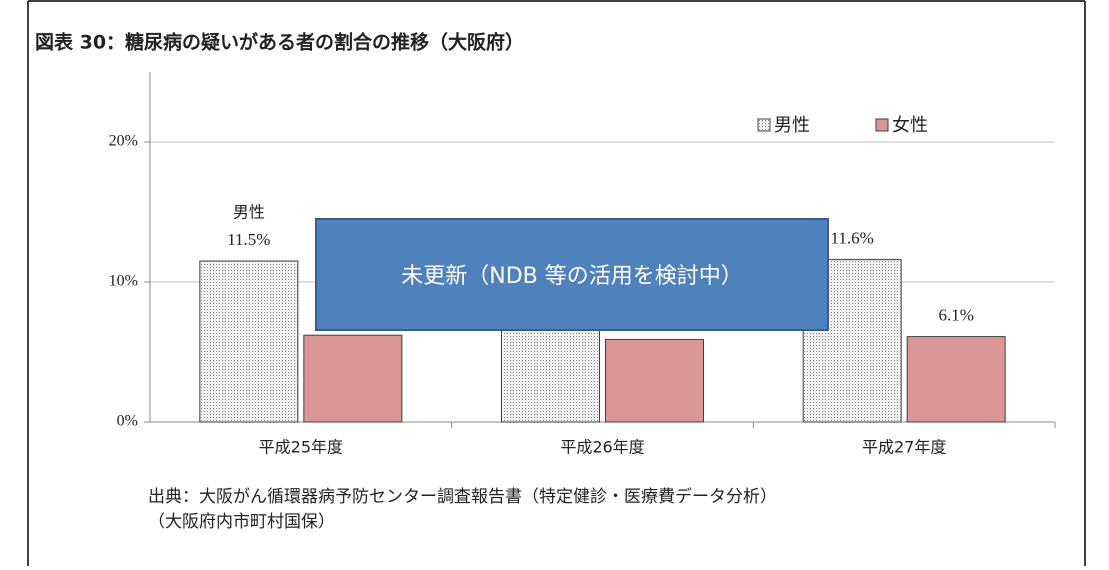 Image resolution: width=1109 pixels, height=570 pixels. Describe the element at coordinates (852, 238) in the screenshot. I see `data-label: 11.6%` at that location.